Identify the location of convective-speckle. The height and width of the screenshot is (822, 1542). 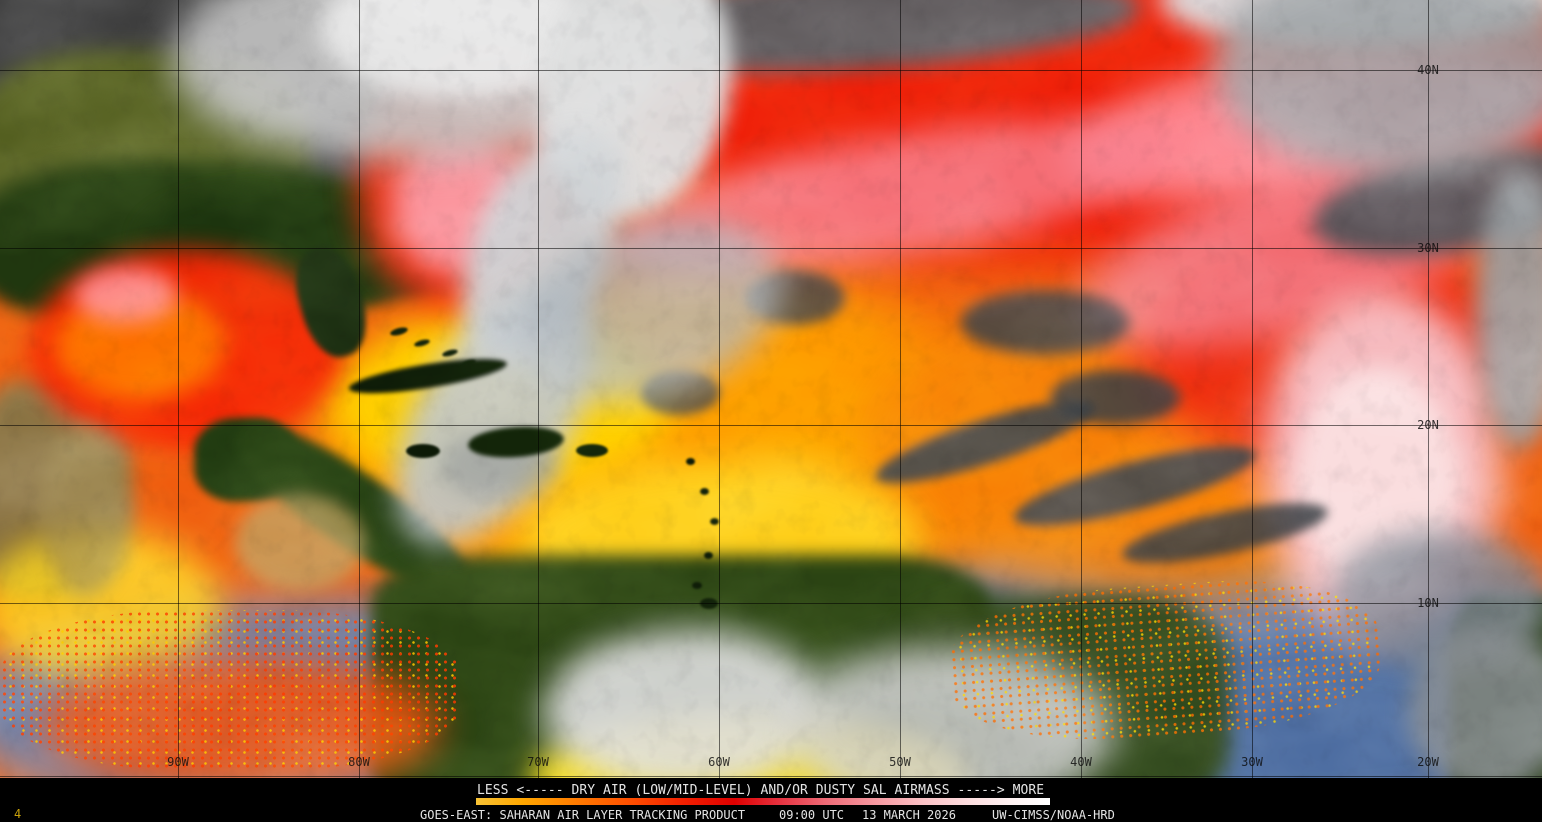
(230, 690).